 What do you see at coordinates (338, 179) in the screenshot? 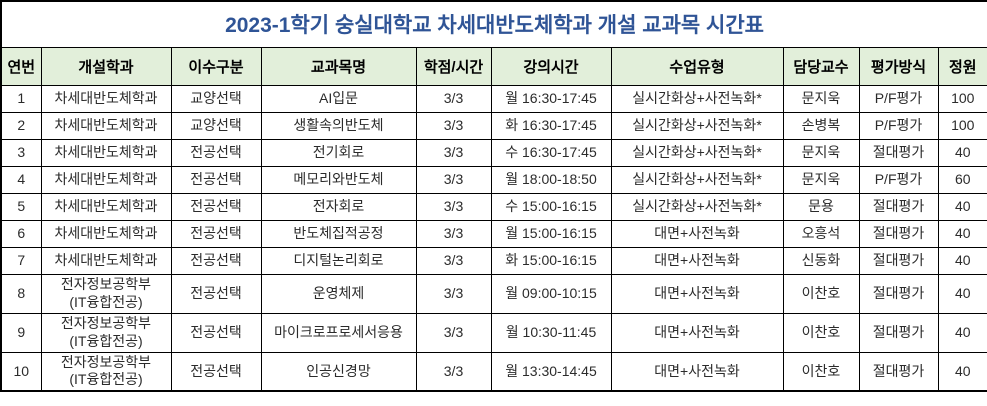
I see `table-cell: 메모리와반도체` at bounding box center [338, 179].